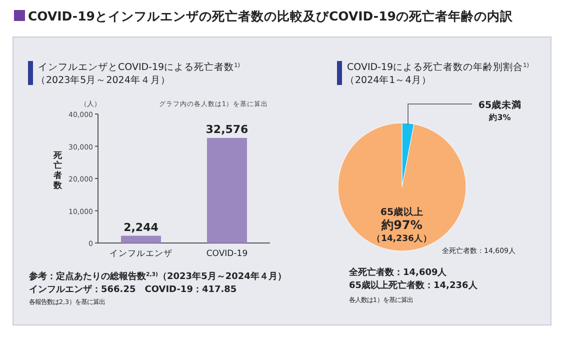 This screenshot has height=347, width=567. What do you see at coordinates (227, 129) in the screenshot?
I see `data-label: 32,576` at bounding box center [227, 129].